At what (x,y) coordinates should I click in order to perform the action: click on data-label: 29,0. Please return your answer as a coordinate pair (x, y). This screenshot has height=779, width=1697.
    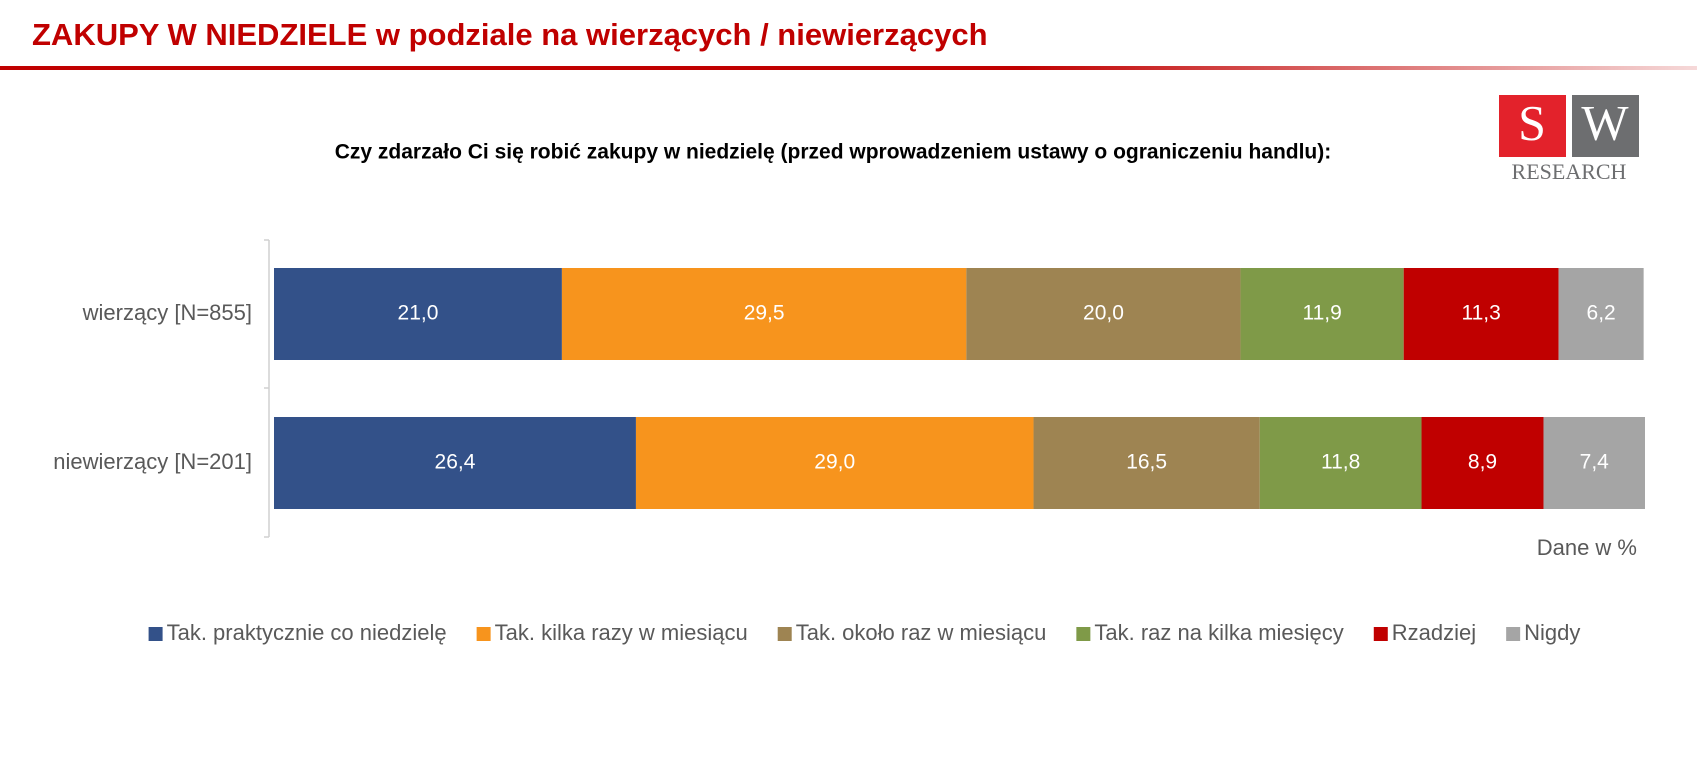
    Looking at the image, I should click on (834, 462).